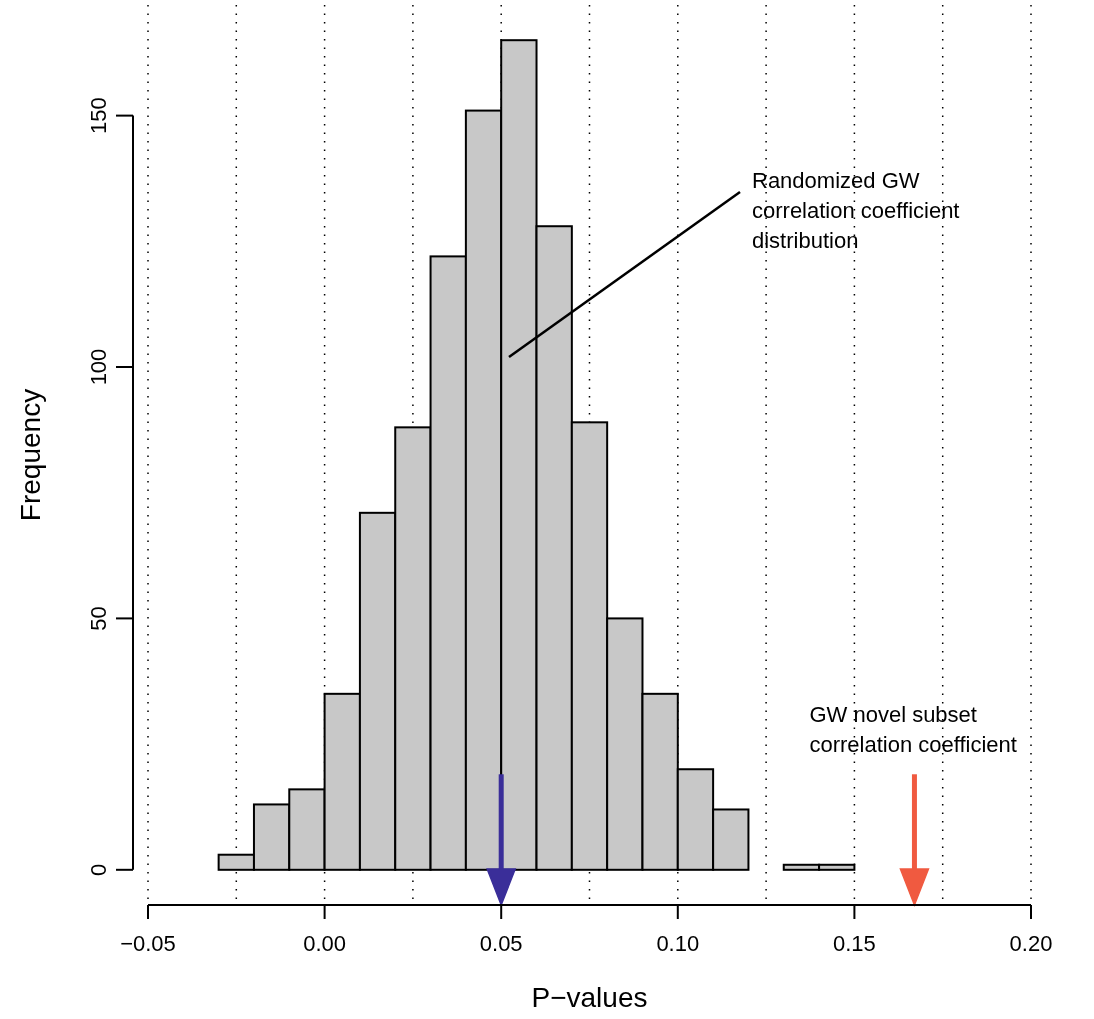 The width and height of the screenshot is (1094, 1019). What do you see at coordinates (501, 943) in the screenshot?
I see `x-tick-label: 0.05` at bounding box center [501, 943].